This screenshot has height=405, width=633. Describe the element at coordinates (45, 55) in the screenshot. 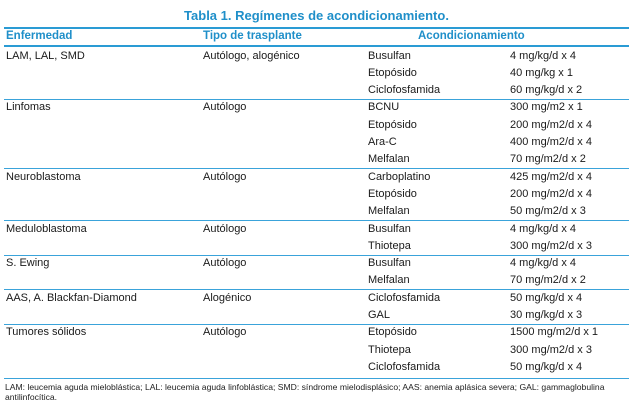

I see `disease-cell: LAM, LAL, SMD` at that location.